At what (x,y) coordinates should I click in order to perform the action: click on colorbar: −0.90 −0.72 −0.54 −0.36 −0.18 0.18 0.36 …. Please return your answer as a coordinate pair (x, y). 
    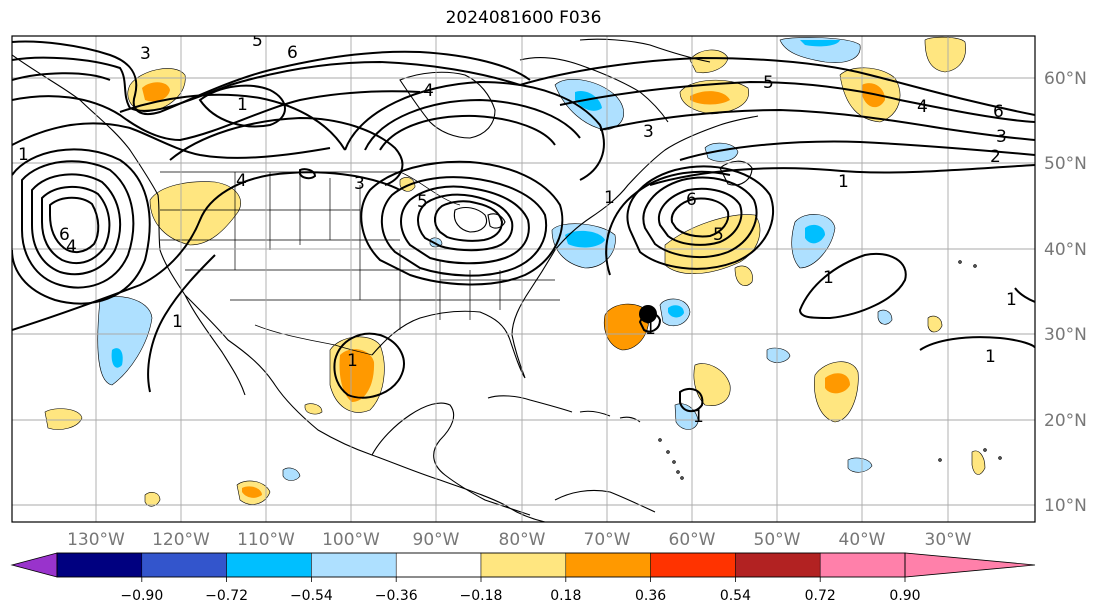
    Looking at the image, I should click on (523, 578).